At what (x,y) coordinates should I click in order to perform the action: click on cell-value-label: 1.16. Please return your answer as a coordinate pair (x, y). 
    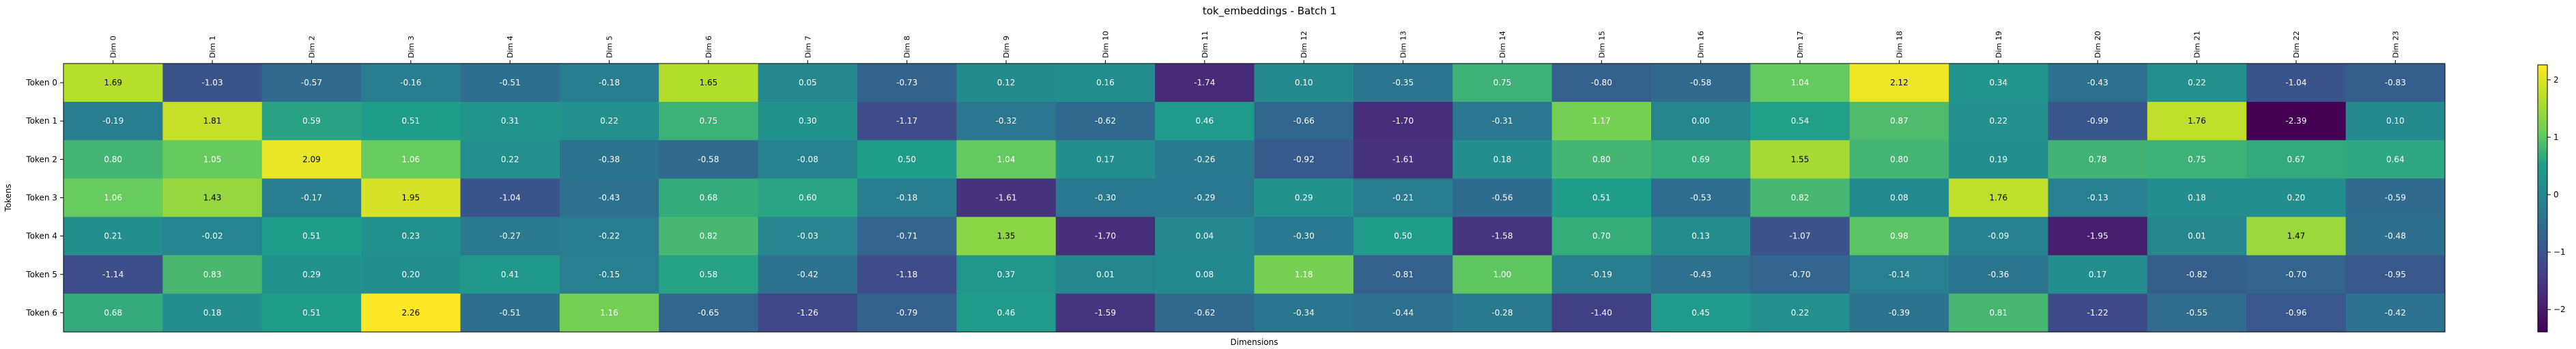
    Looking at the image, I should click on (609, 313).